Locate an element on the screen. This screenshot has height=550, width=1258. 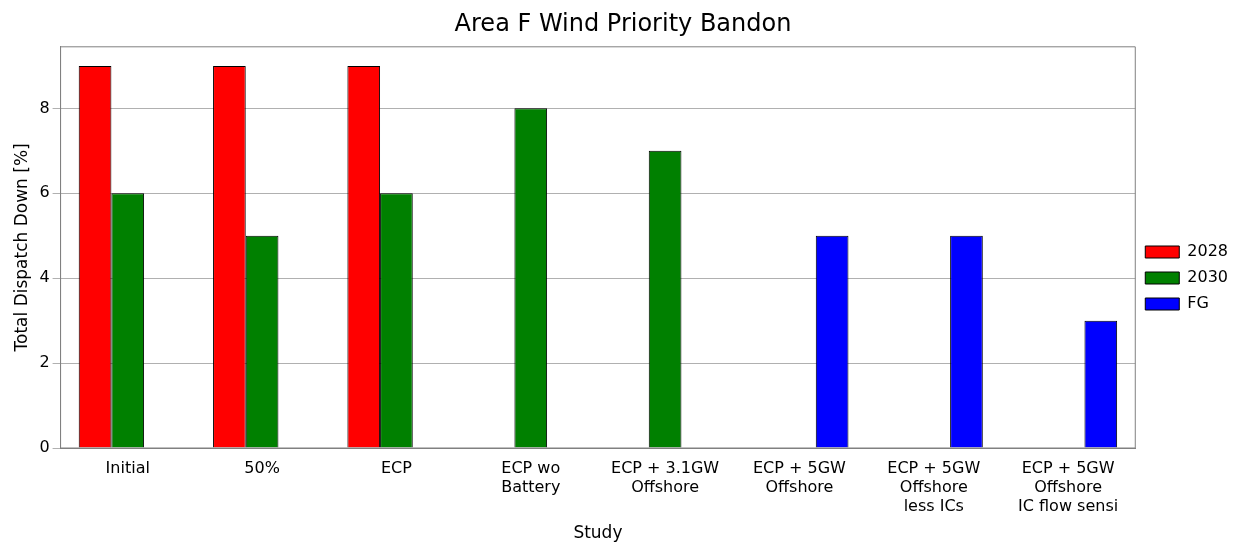
chart-title: Area F Wind Priority Bandon is located at coordinates (623, 22).